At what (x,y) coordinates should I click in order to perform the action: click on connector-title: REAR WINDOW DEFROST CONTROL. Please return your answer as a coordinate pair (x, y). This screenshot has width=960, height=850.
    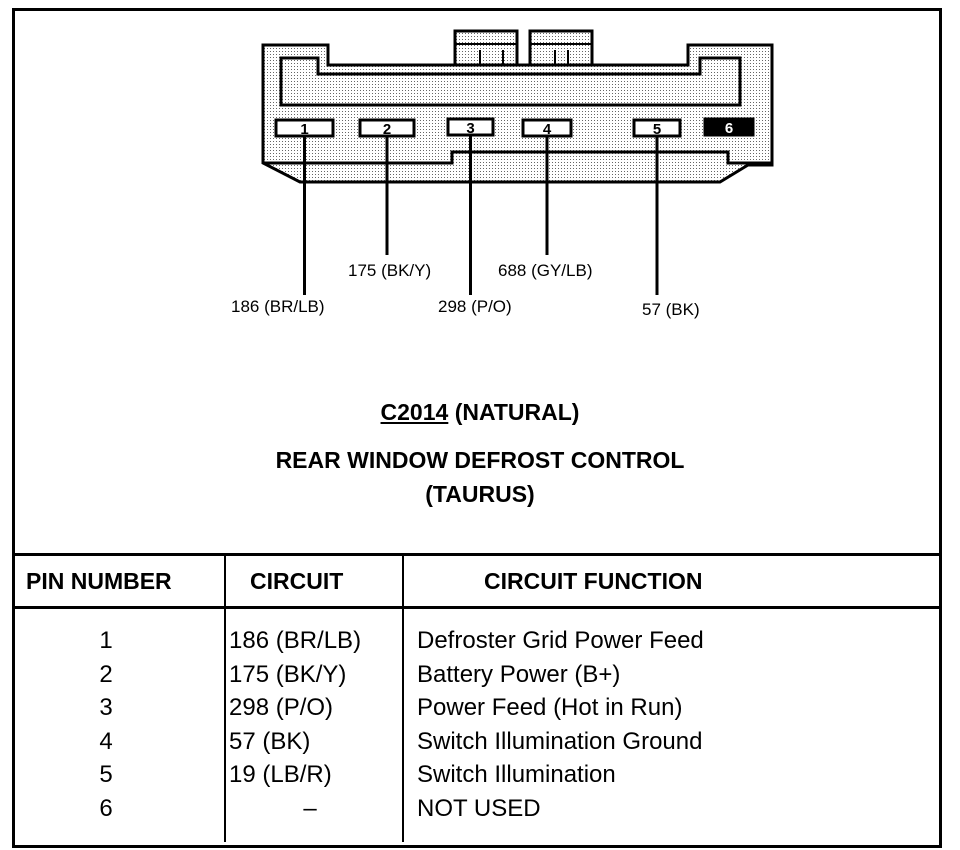
    Looking at the image, I should click on (480, 460).